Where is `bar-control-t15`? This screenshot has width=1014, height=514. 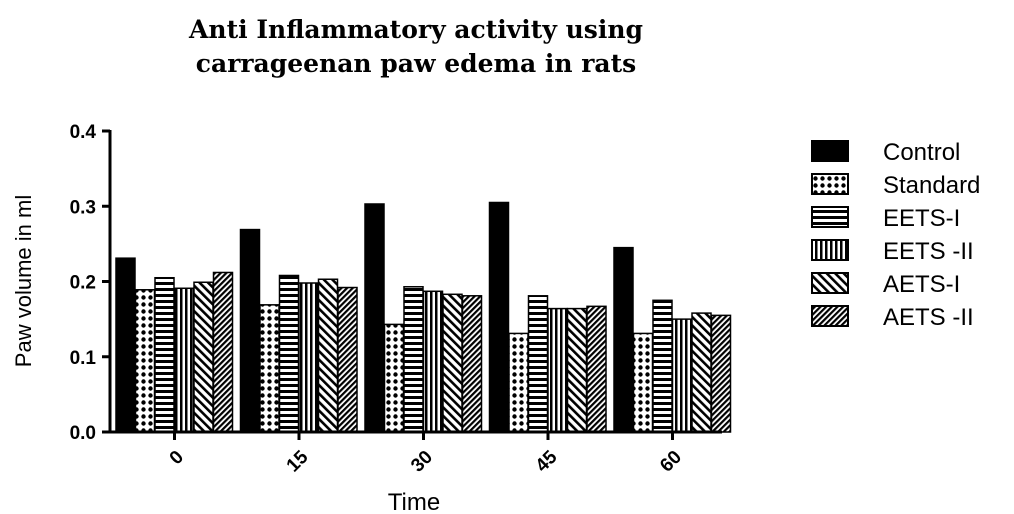
bar-control-t15 is located at coordinates (250, 330).